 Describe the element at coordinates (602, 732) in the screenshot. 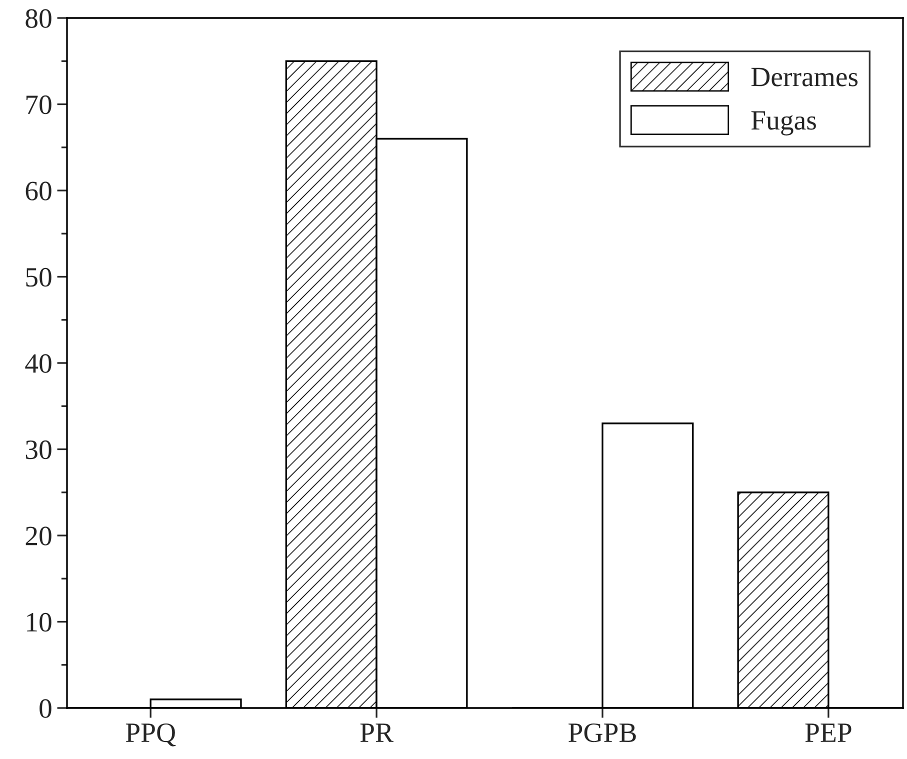

I see `x-tick-label: PGPB` at that location.